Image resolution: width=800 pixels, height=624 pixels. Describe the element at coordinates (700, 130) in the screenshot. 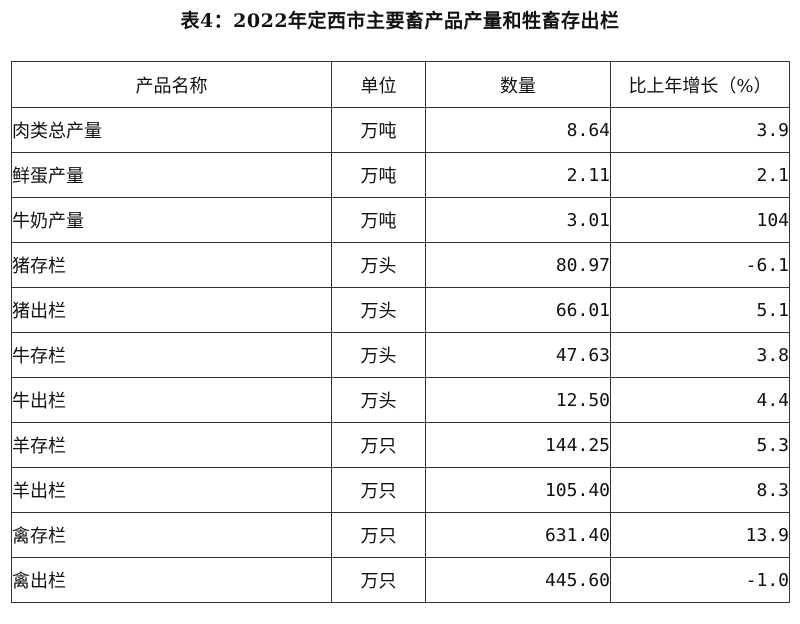

I see `cell-growth: 3.9` at that location.